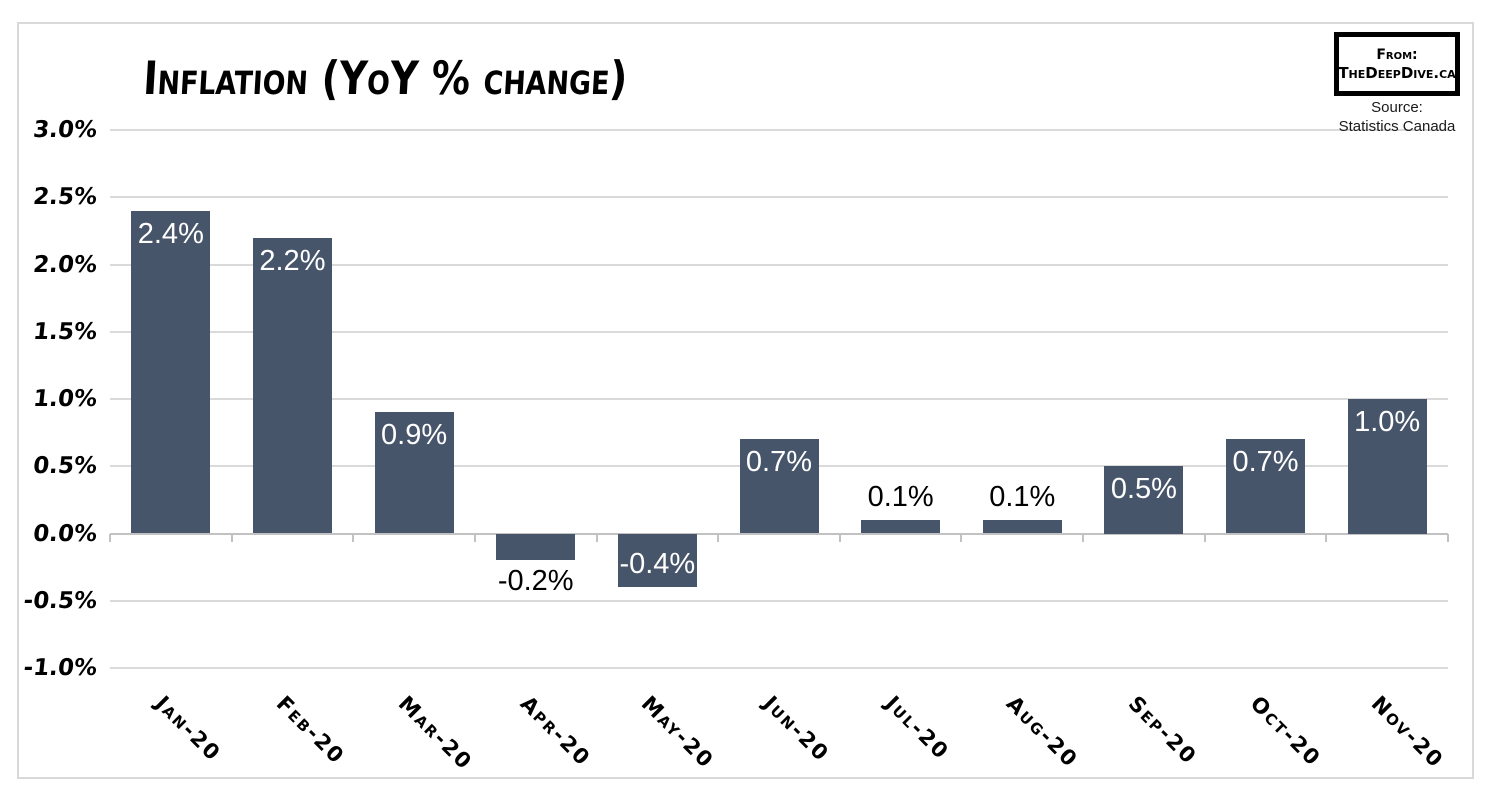  What do you see at coordinates (311, 730) in the screenshot?
I see `x-axis-tick-label: Feb-20` at bounding box center [311, 730].